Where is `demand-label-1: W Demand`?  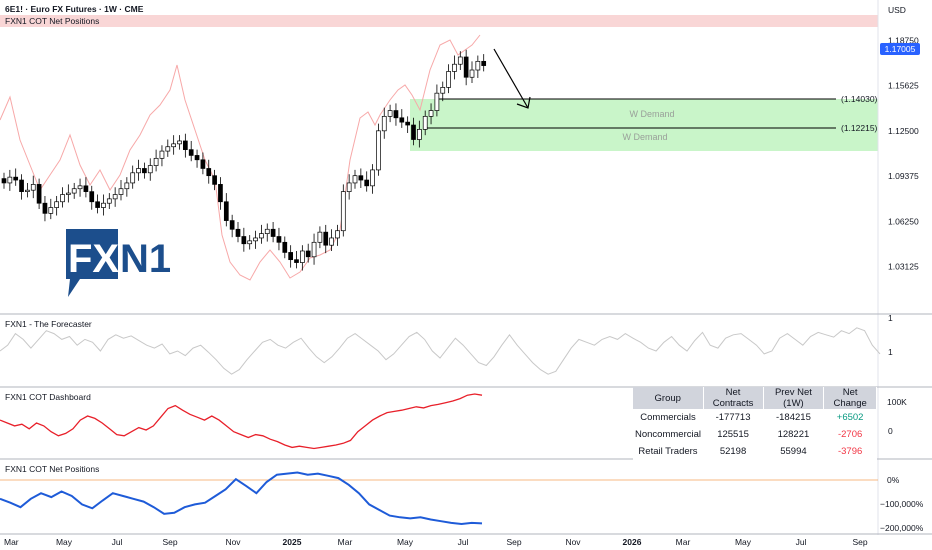 demand-label-1: W Demand is located at coordinates (651, 114).